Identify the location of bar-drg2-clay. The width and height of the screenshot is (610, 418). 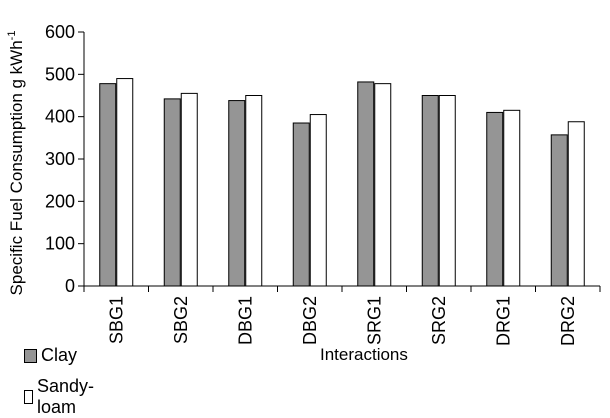
(559, 210).